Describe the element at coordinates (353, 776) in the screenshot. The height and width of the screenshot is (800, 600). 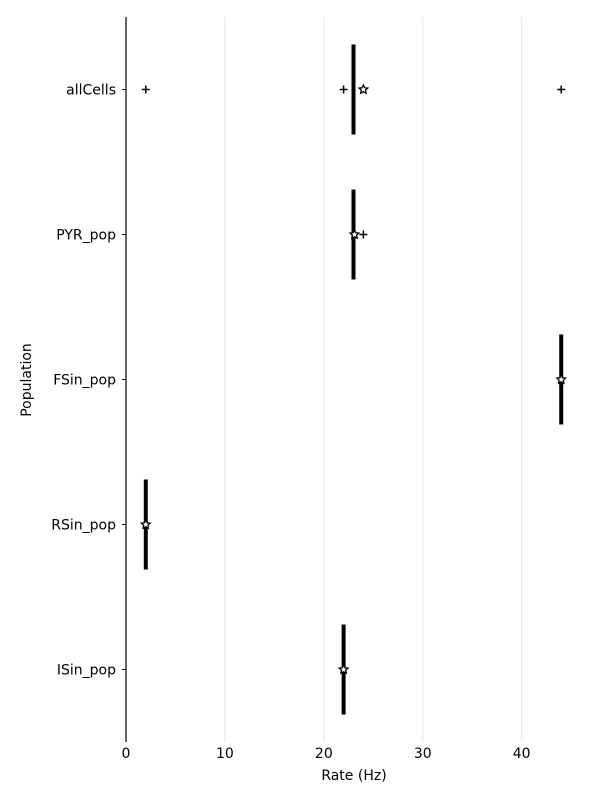
I see `x-axis-label: Rate (Hz)` at that location.